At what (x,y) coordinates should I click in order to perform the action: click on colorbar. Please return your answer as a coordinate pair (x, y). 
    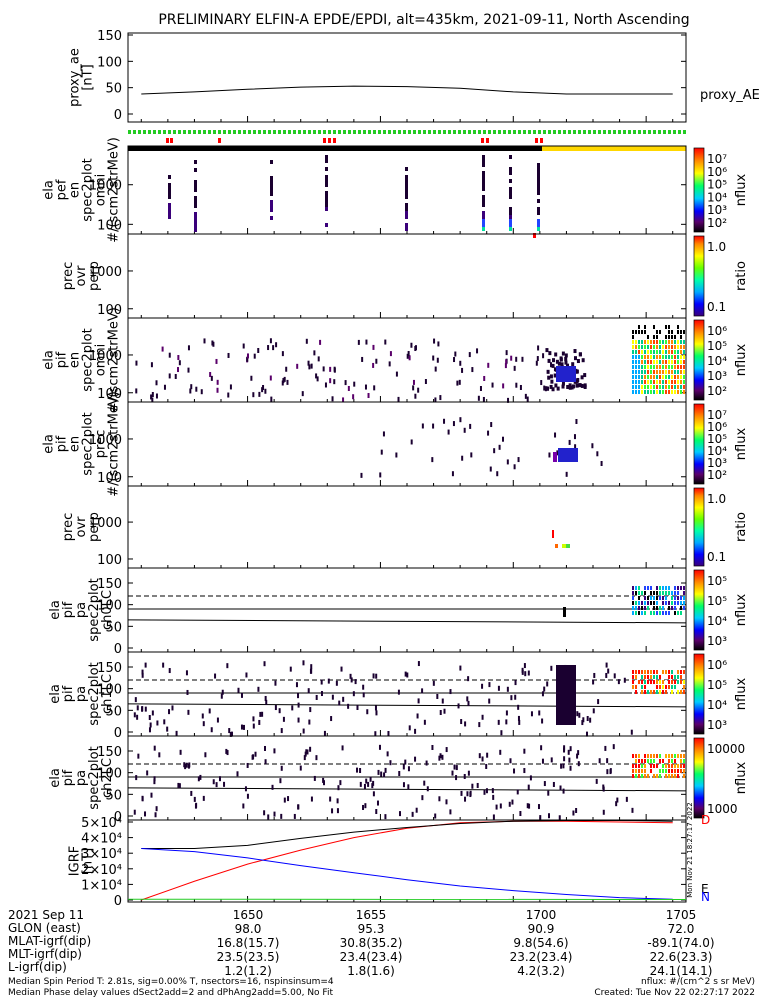
    Looking at the image, I should click on (699, 276).